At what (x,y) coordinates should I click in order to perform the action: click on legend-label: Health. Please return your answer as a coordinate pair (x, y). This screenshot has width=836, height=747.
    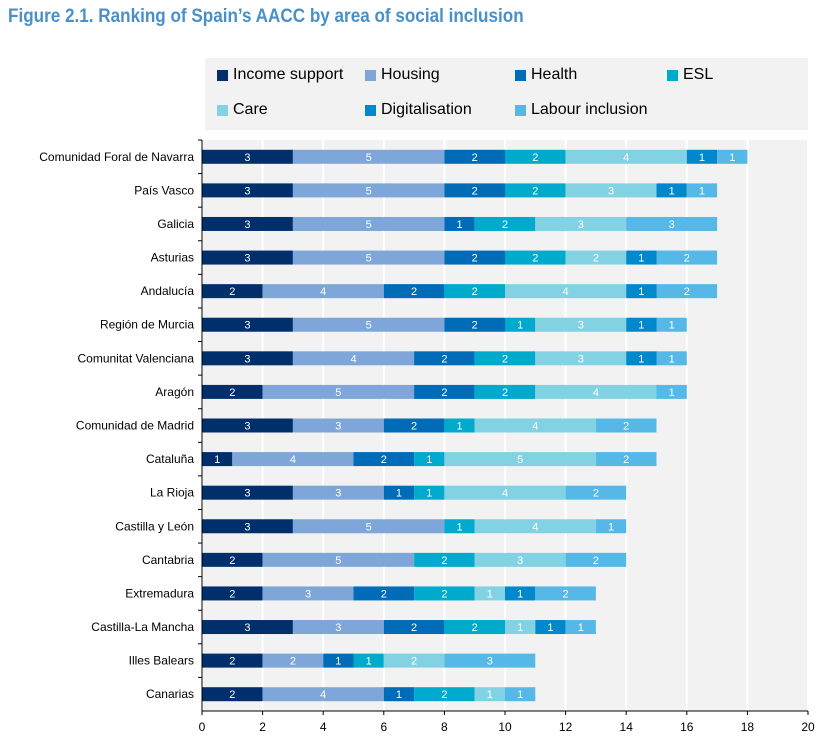
    Looking at the image, I should click on (554, 74).